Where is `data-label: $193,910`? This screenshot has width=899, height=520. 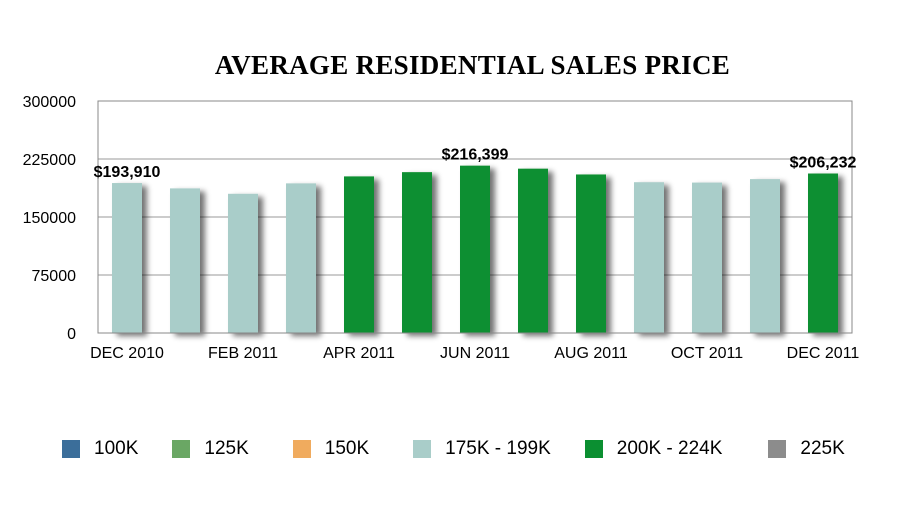 data-label: $193,910 is located at coordinates (127, 172).